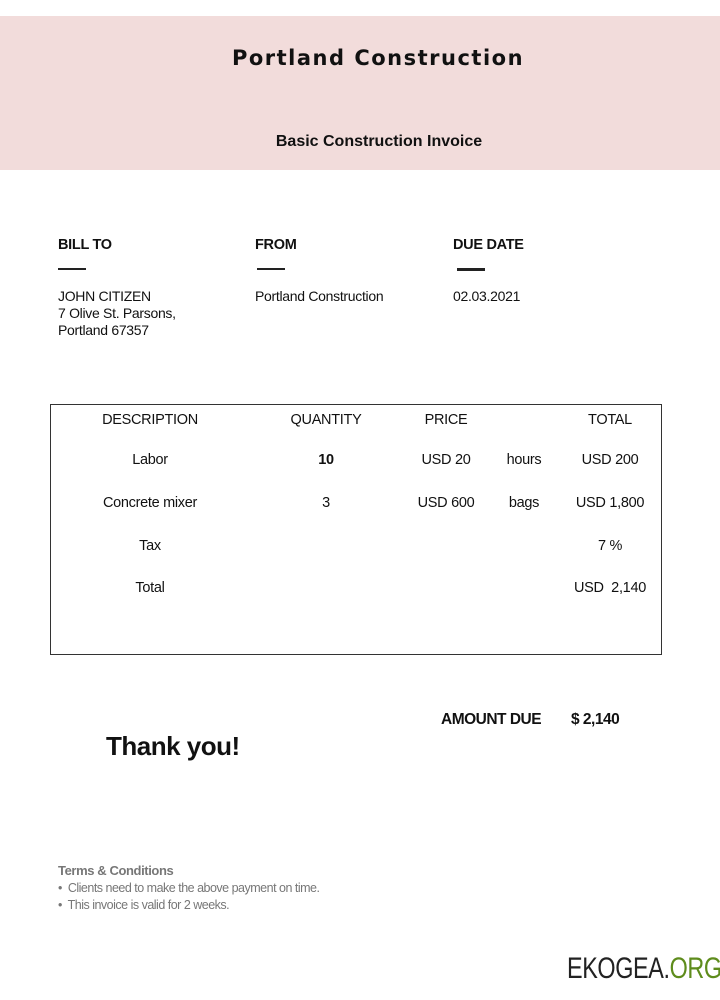  What do you see at coordinates (150, 546) in the screenshot?
I see `tax-label: Tax` at bounding box center [150, 546].